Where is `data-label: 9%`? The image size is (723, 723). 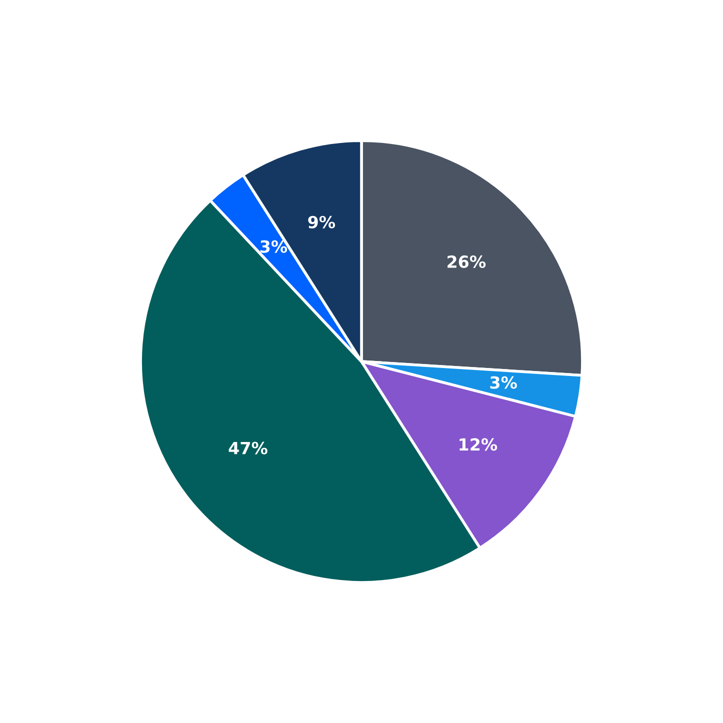 data-label: 9% is located at coordinates (322, 222).